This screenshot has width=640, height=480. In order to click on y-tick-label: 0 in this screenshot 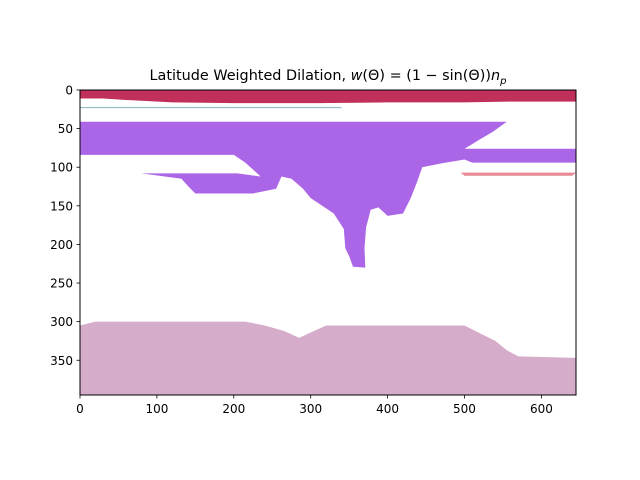, I will do `click(69, 91)`.